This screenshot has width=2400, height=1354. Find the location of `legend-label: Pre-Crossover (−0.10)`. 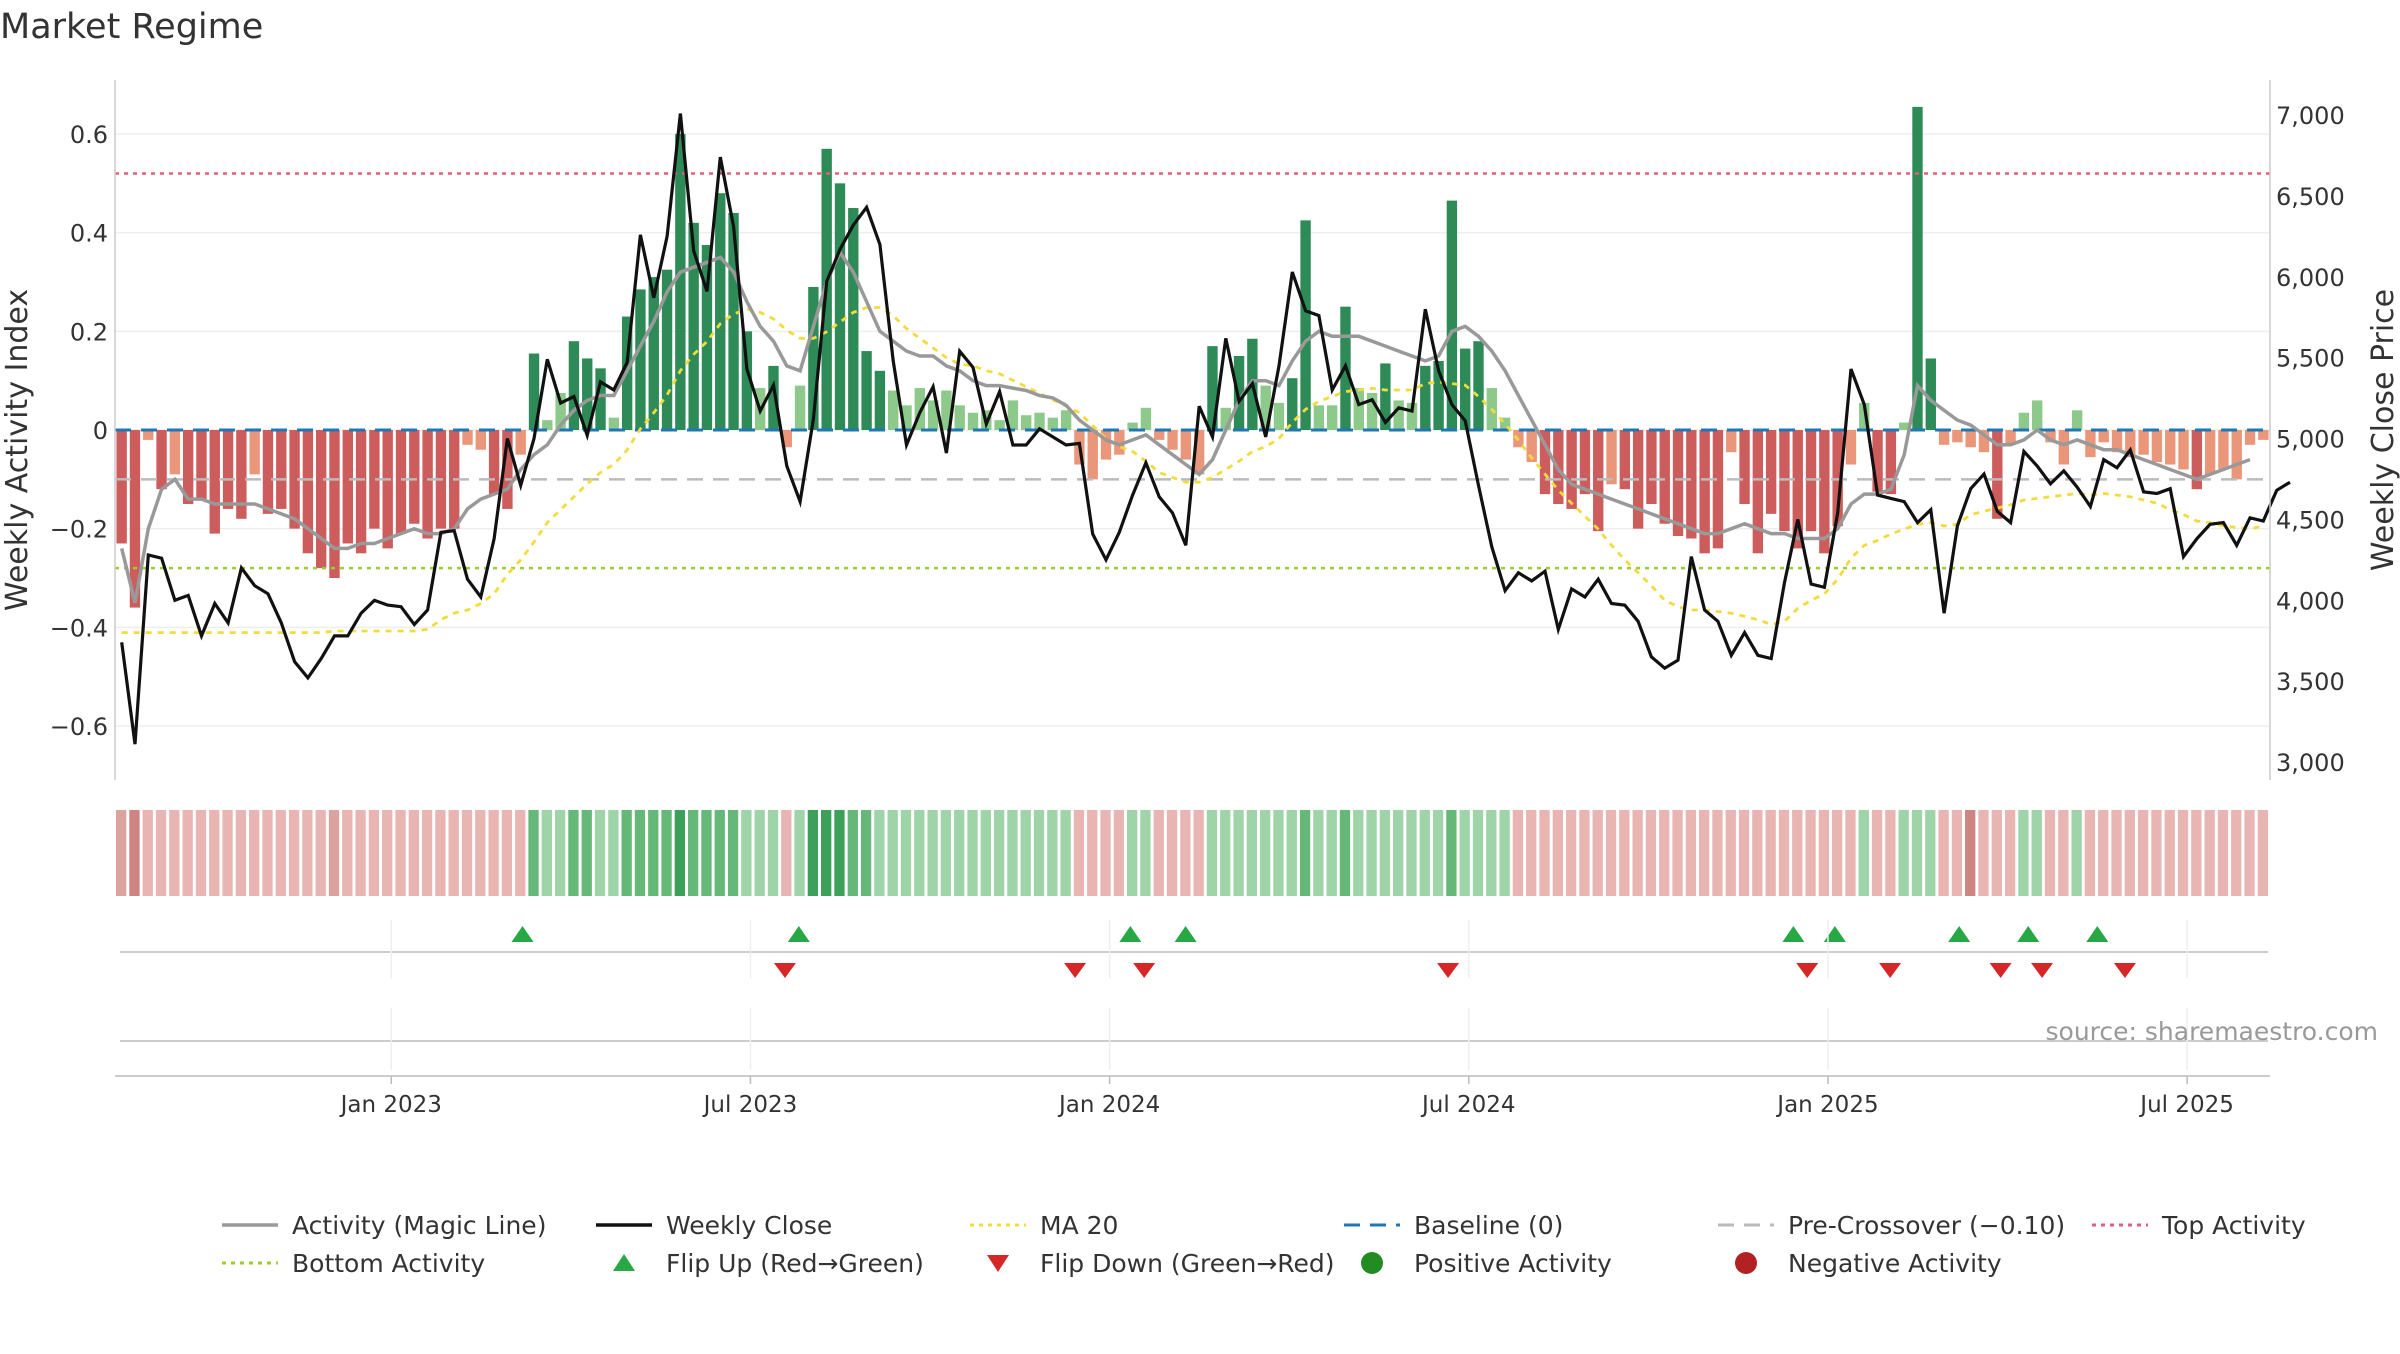

legend-label: Pre-Crossover (−0.10) is located at coordinates (1926, 1225).